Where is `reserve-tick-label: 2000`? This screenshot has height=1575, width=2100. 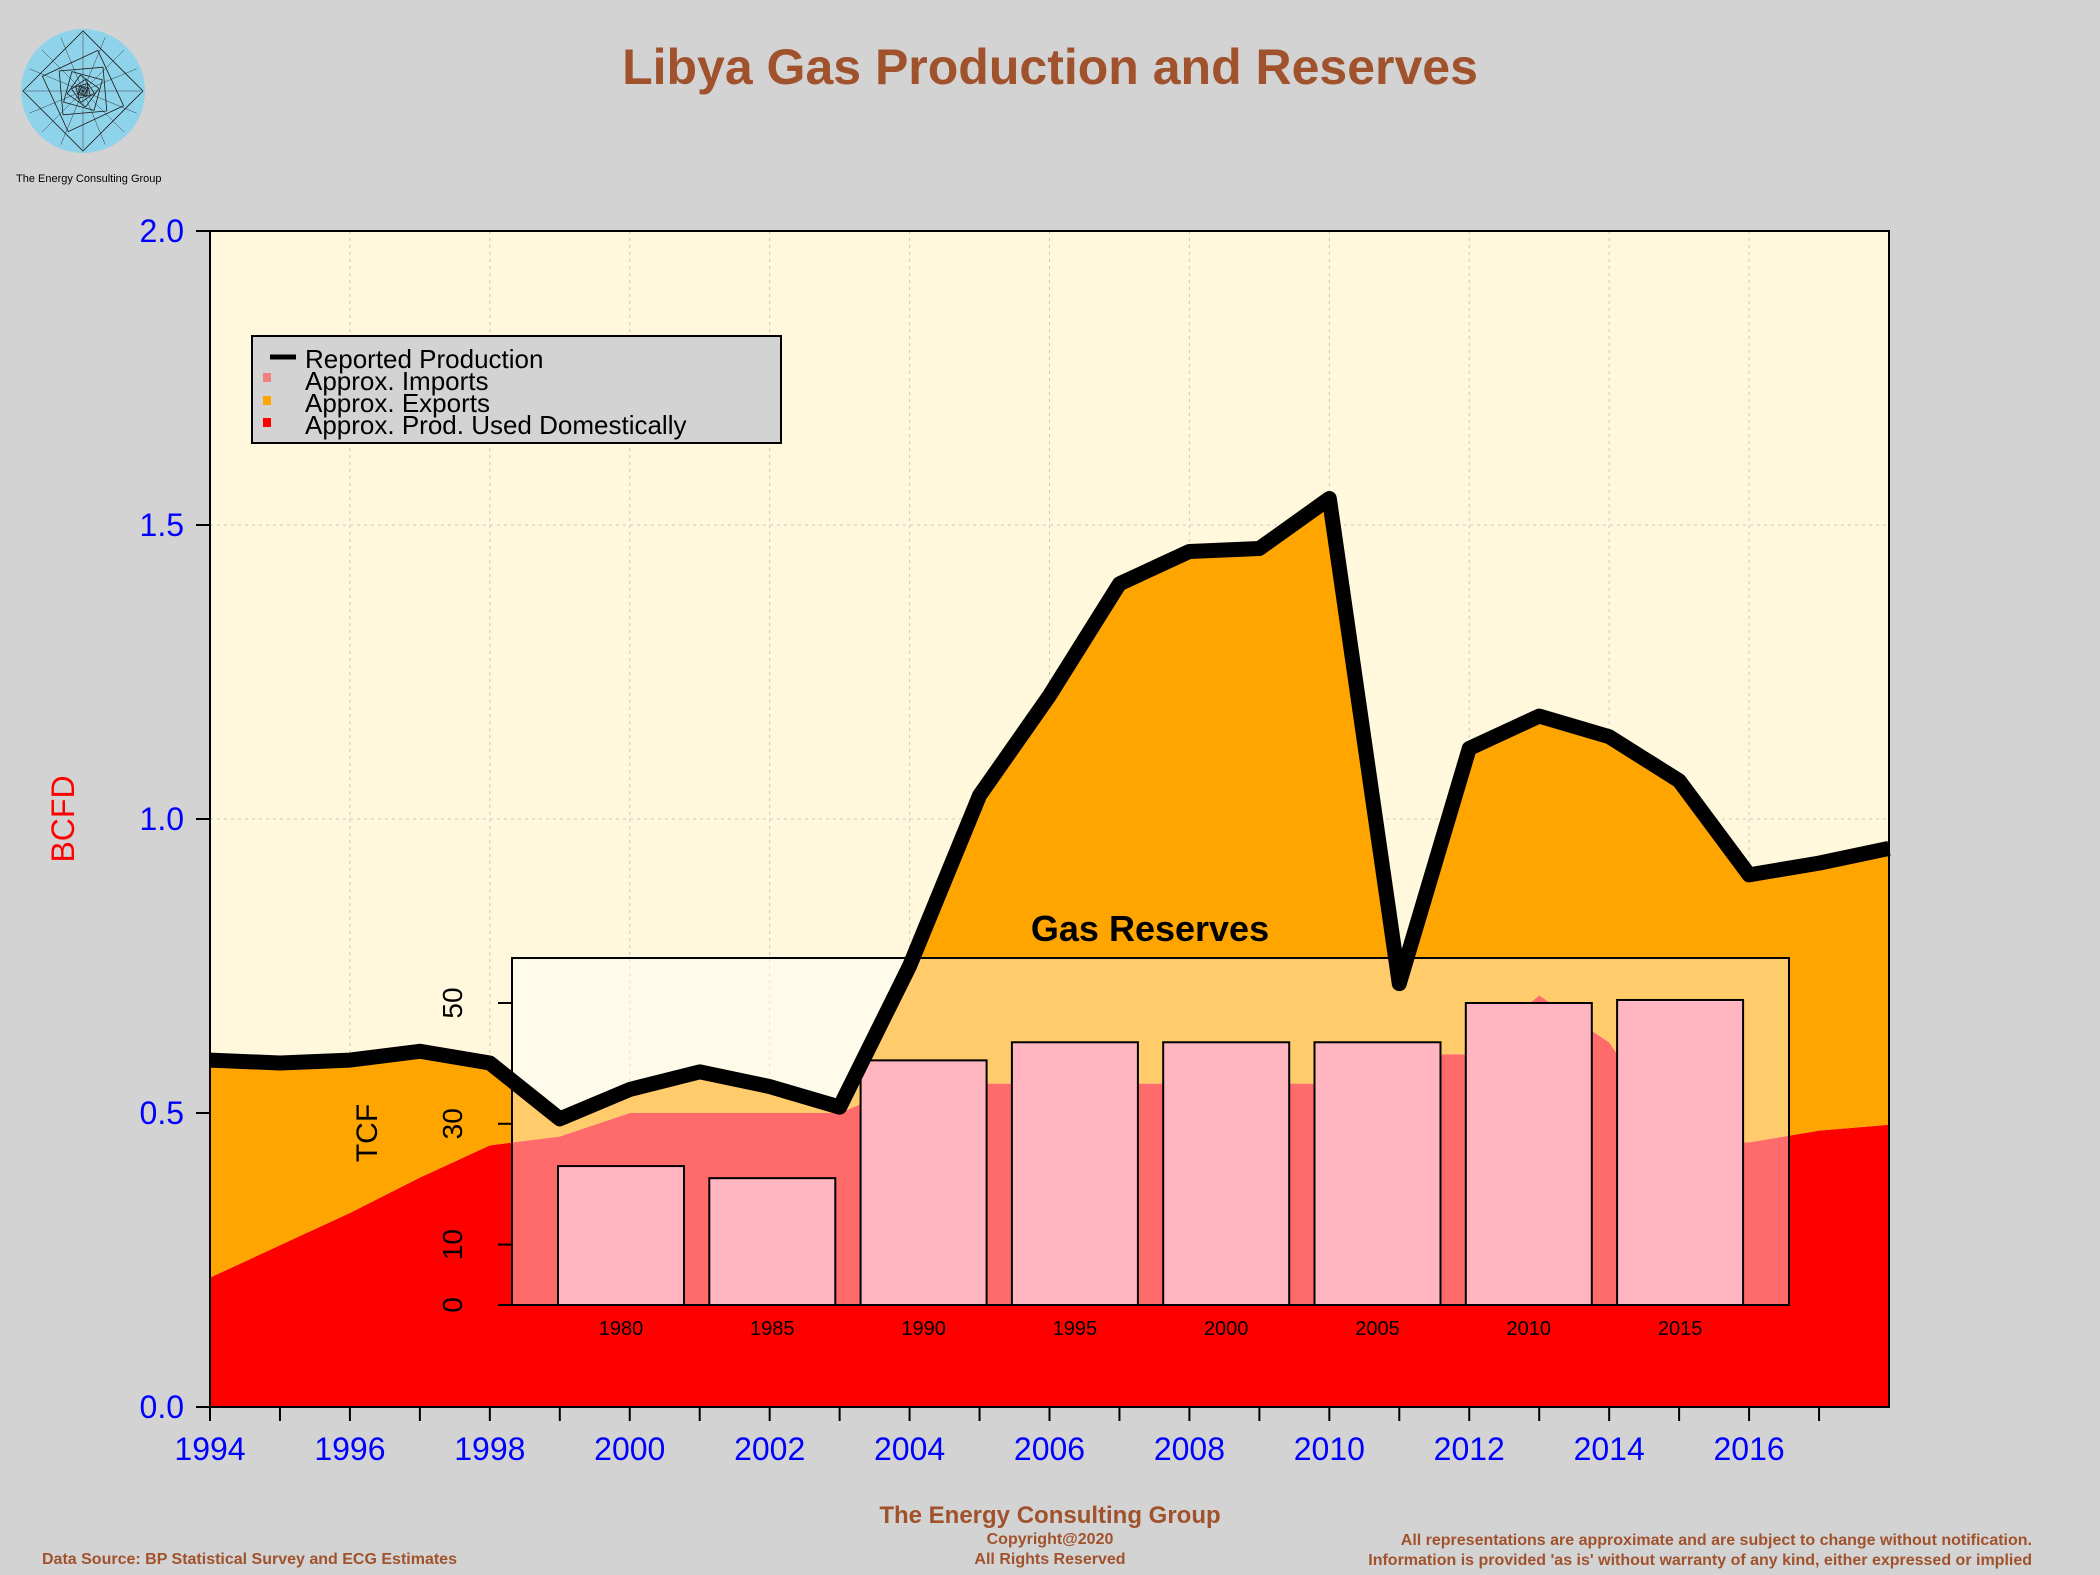 reserve-tick-label: 2000 is located at coordinates (1226, 1329).